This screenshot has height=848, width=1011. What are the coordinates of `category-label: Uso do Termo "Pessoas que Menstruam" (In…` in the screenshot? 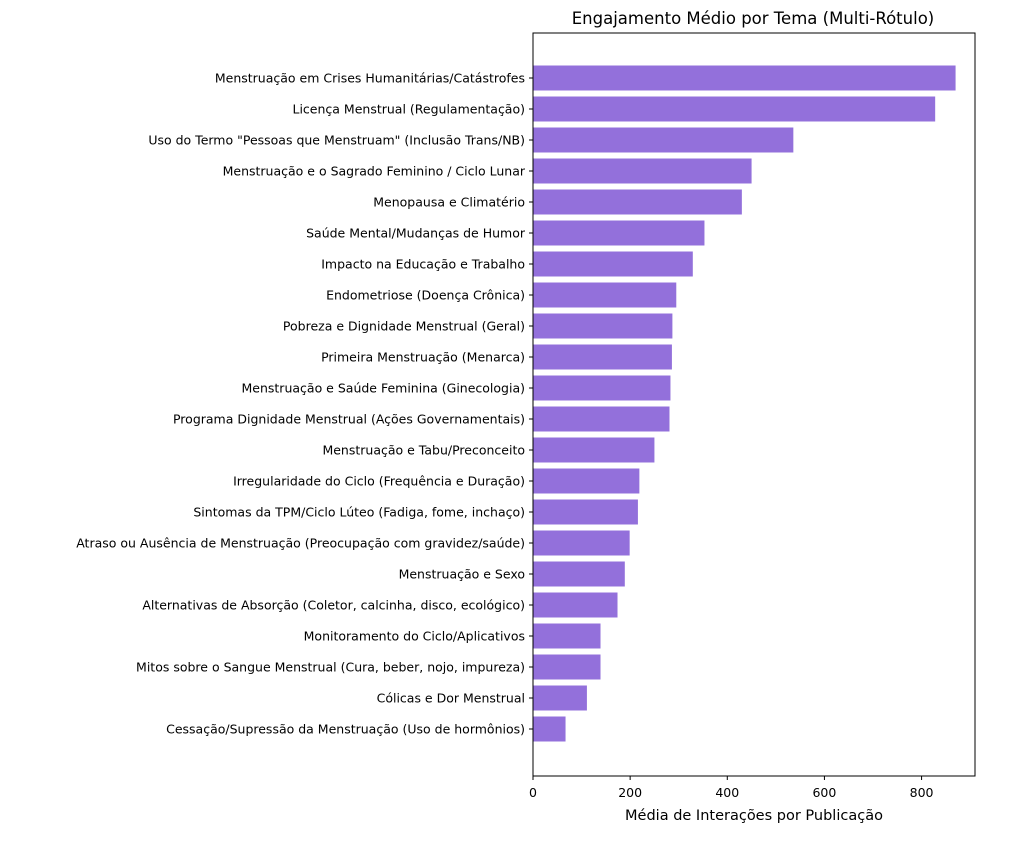 It's located at (336, 140).